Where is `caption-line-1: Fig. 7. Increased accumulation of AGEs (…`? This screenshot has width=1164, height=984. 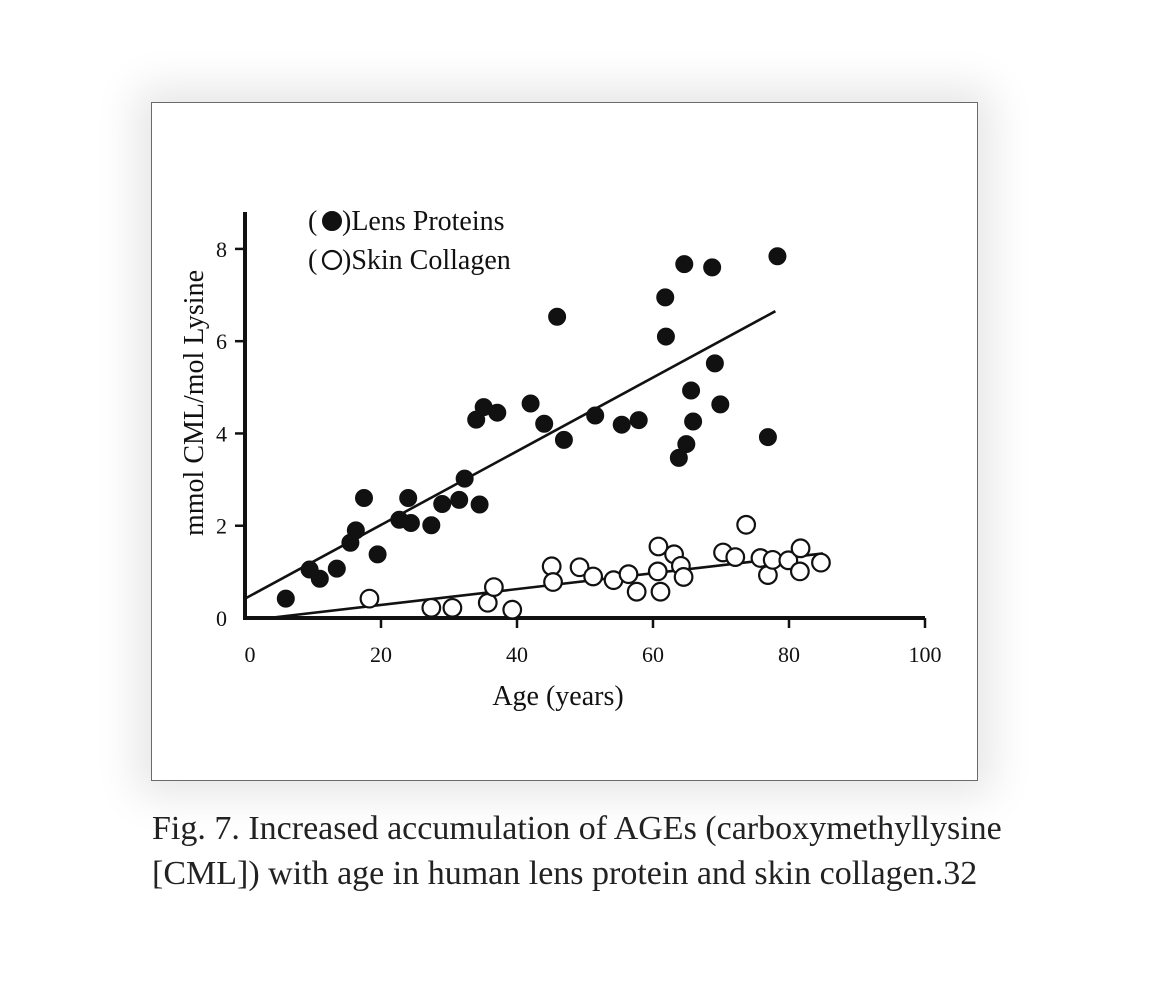 caption-line-1: Fig. 7. Increased accumulation of AGEs (… is located at coordinates (577, 828).